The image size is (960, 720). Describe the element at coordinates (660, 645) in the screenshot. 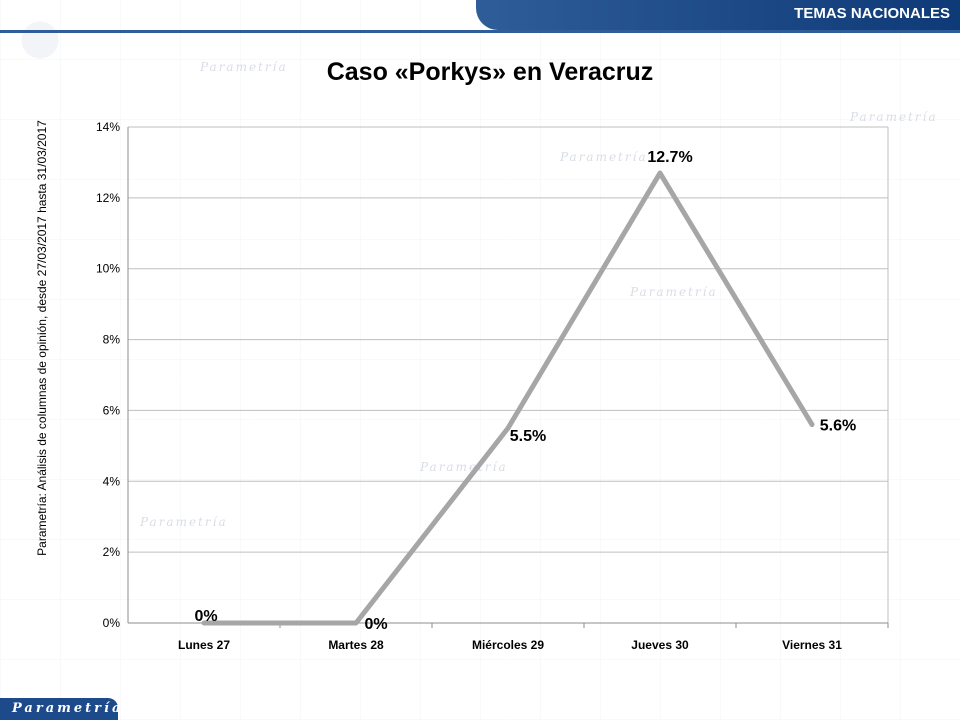

I see `x-tick-label: Jueves 30` at that location.